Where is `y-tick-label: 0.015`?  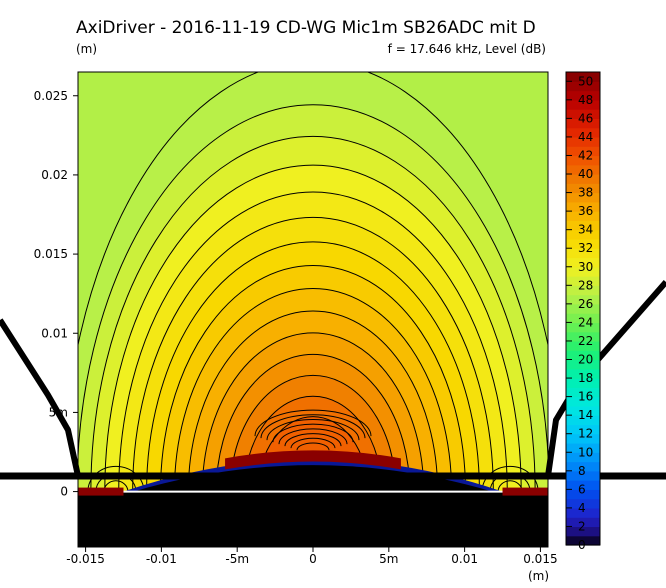
y-tick-label: 0.015 is located at coordinates (51, 254).